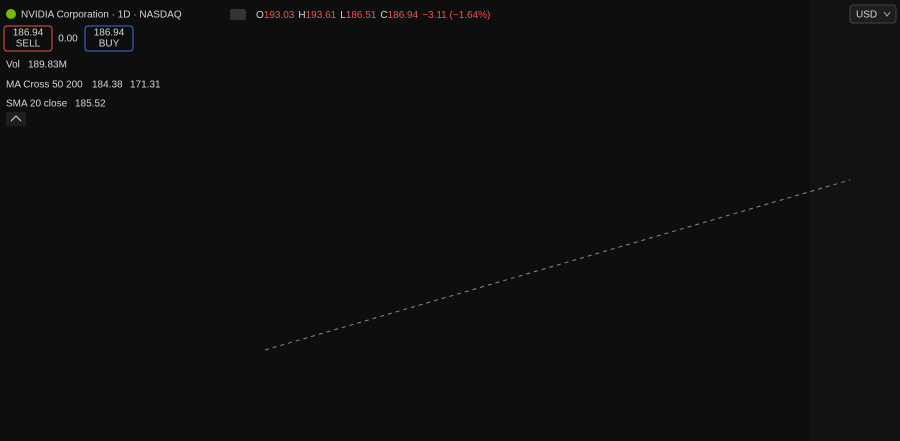 Image resolution: width=900 pixels, height=441 pixels. I want to click on price-axis-bg, so click(855, 220).